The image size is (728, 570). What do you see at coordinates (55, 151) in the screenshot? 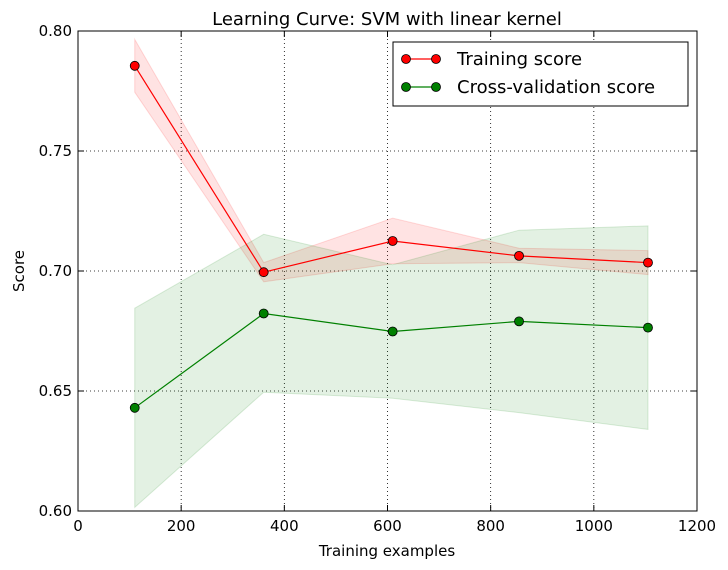
I see `y-tick-label: 0.75` at bounding box center [55, 151].